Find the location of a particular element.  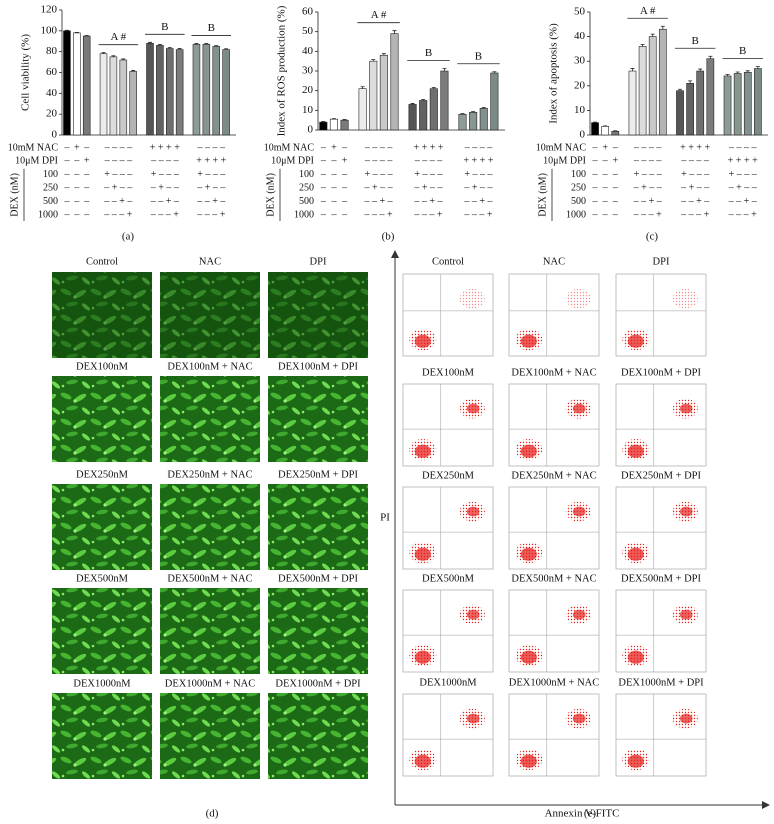

caption: DEX250nM + NAC is located at coordinates (209, 474).